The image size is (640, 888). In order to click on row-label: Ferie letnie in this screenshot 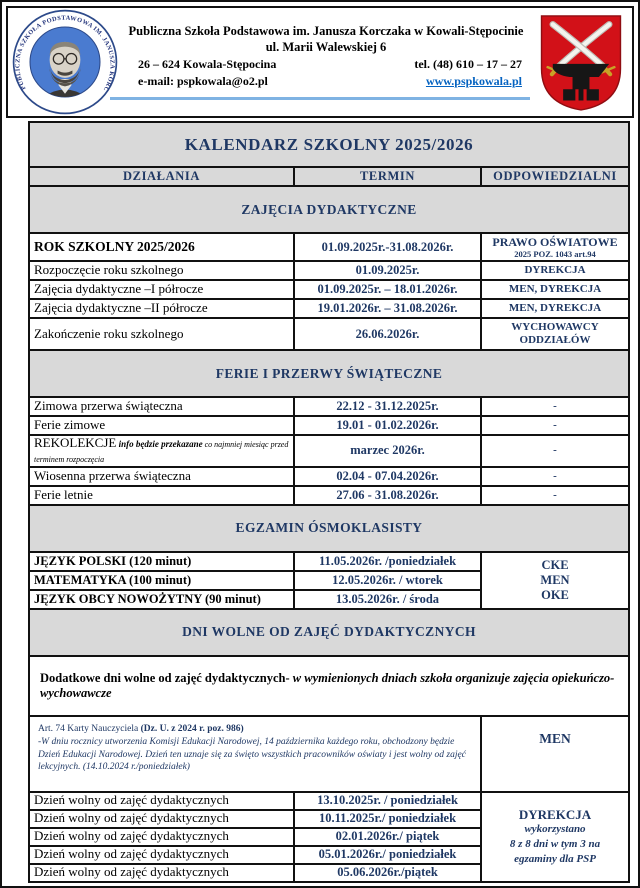, I will do `click(161, 495)`.